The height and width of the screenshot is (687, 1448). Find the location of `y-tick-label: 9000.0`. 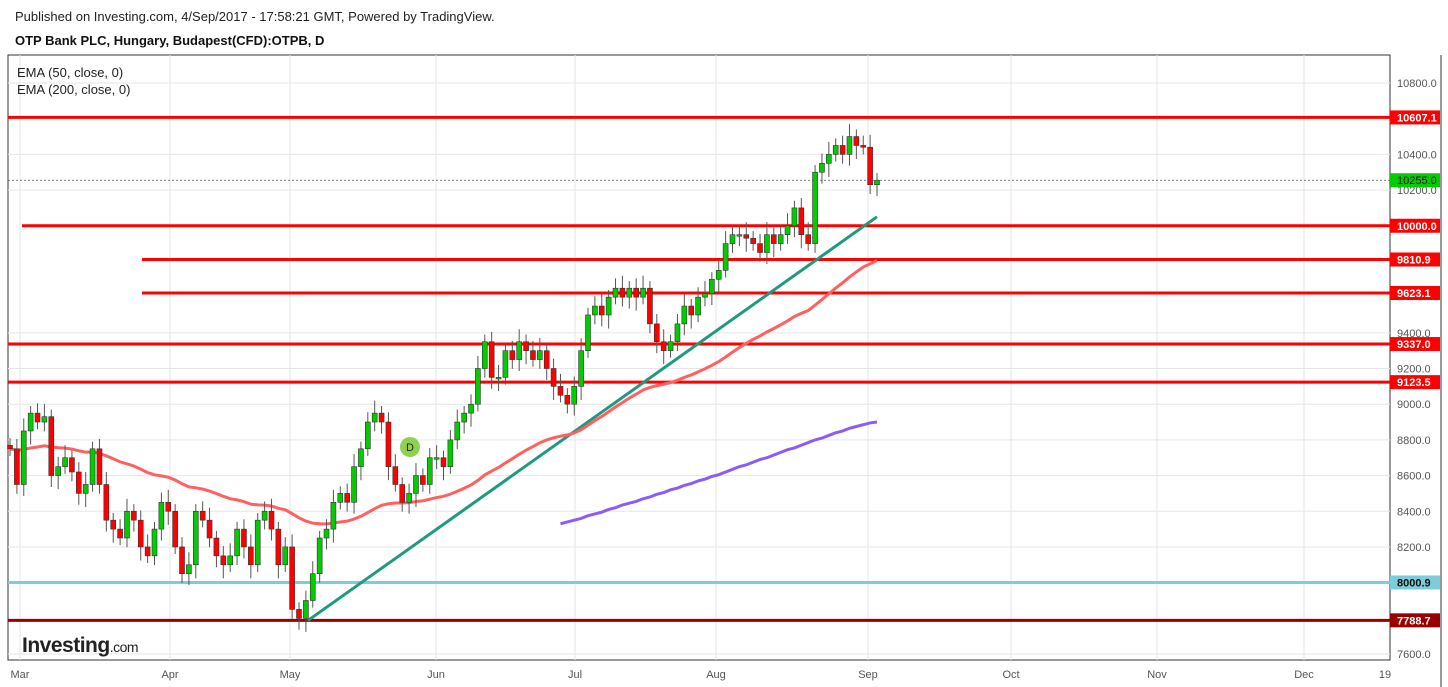

y-tick-label: 9000.0 is located at coordinates (1414, 405).